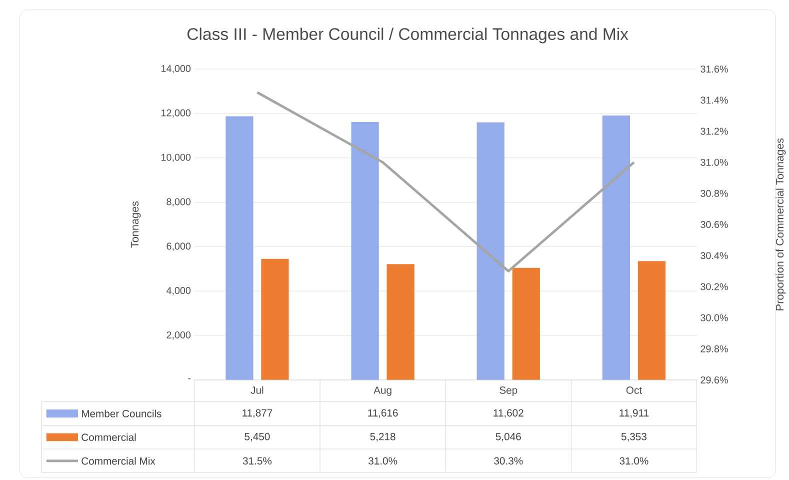 The height and width of the screenshot is (480, 789). What do you see at coordinates (383, 391) in the screenshot?
I see `x-tick-label: Aug` at bounding box center [383, 391].